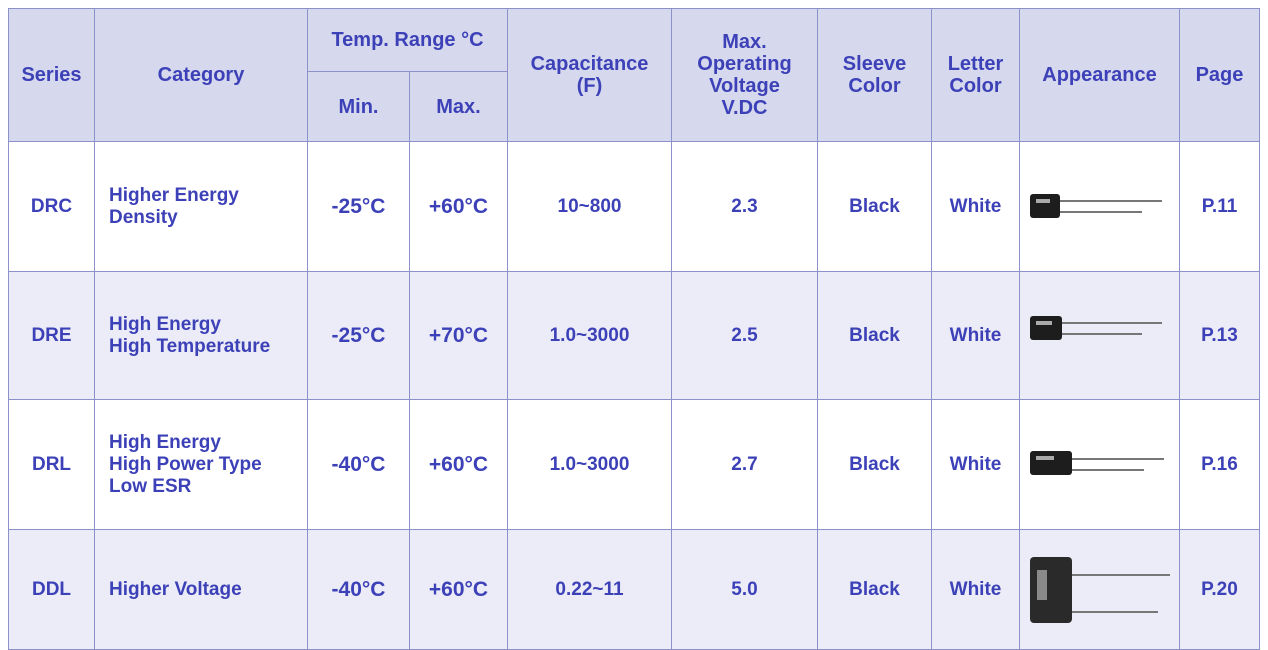 Image resolution: width=1268 pixels, height=650 pixels. I want to click on table-cell: P.20, so click(1220, 590).